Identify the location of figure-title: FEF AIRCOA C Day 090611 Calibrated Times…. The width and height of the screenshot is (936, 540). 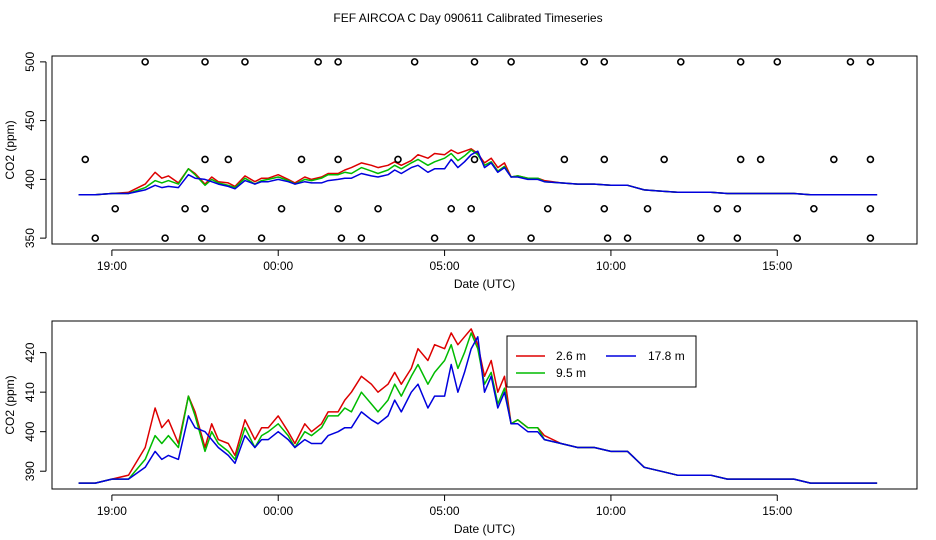
(467, 18).